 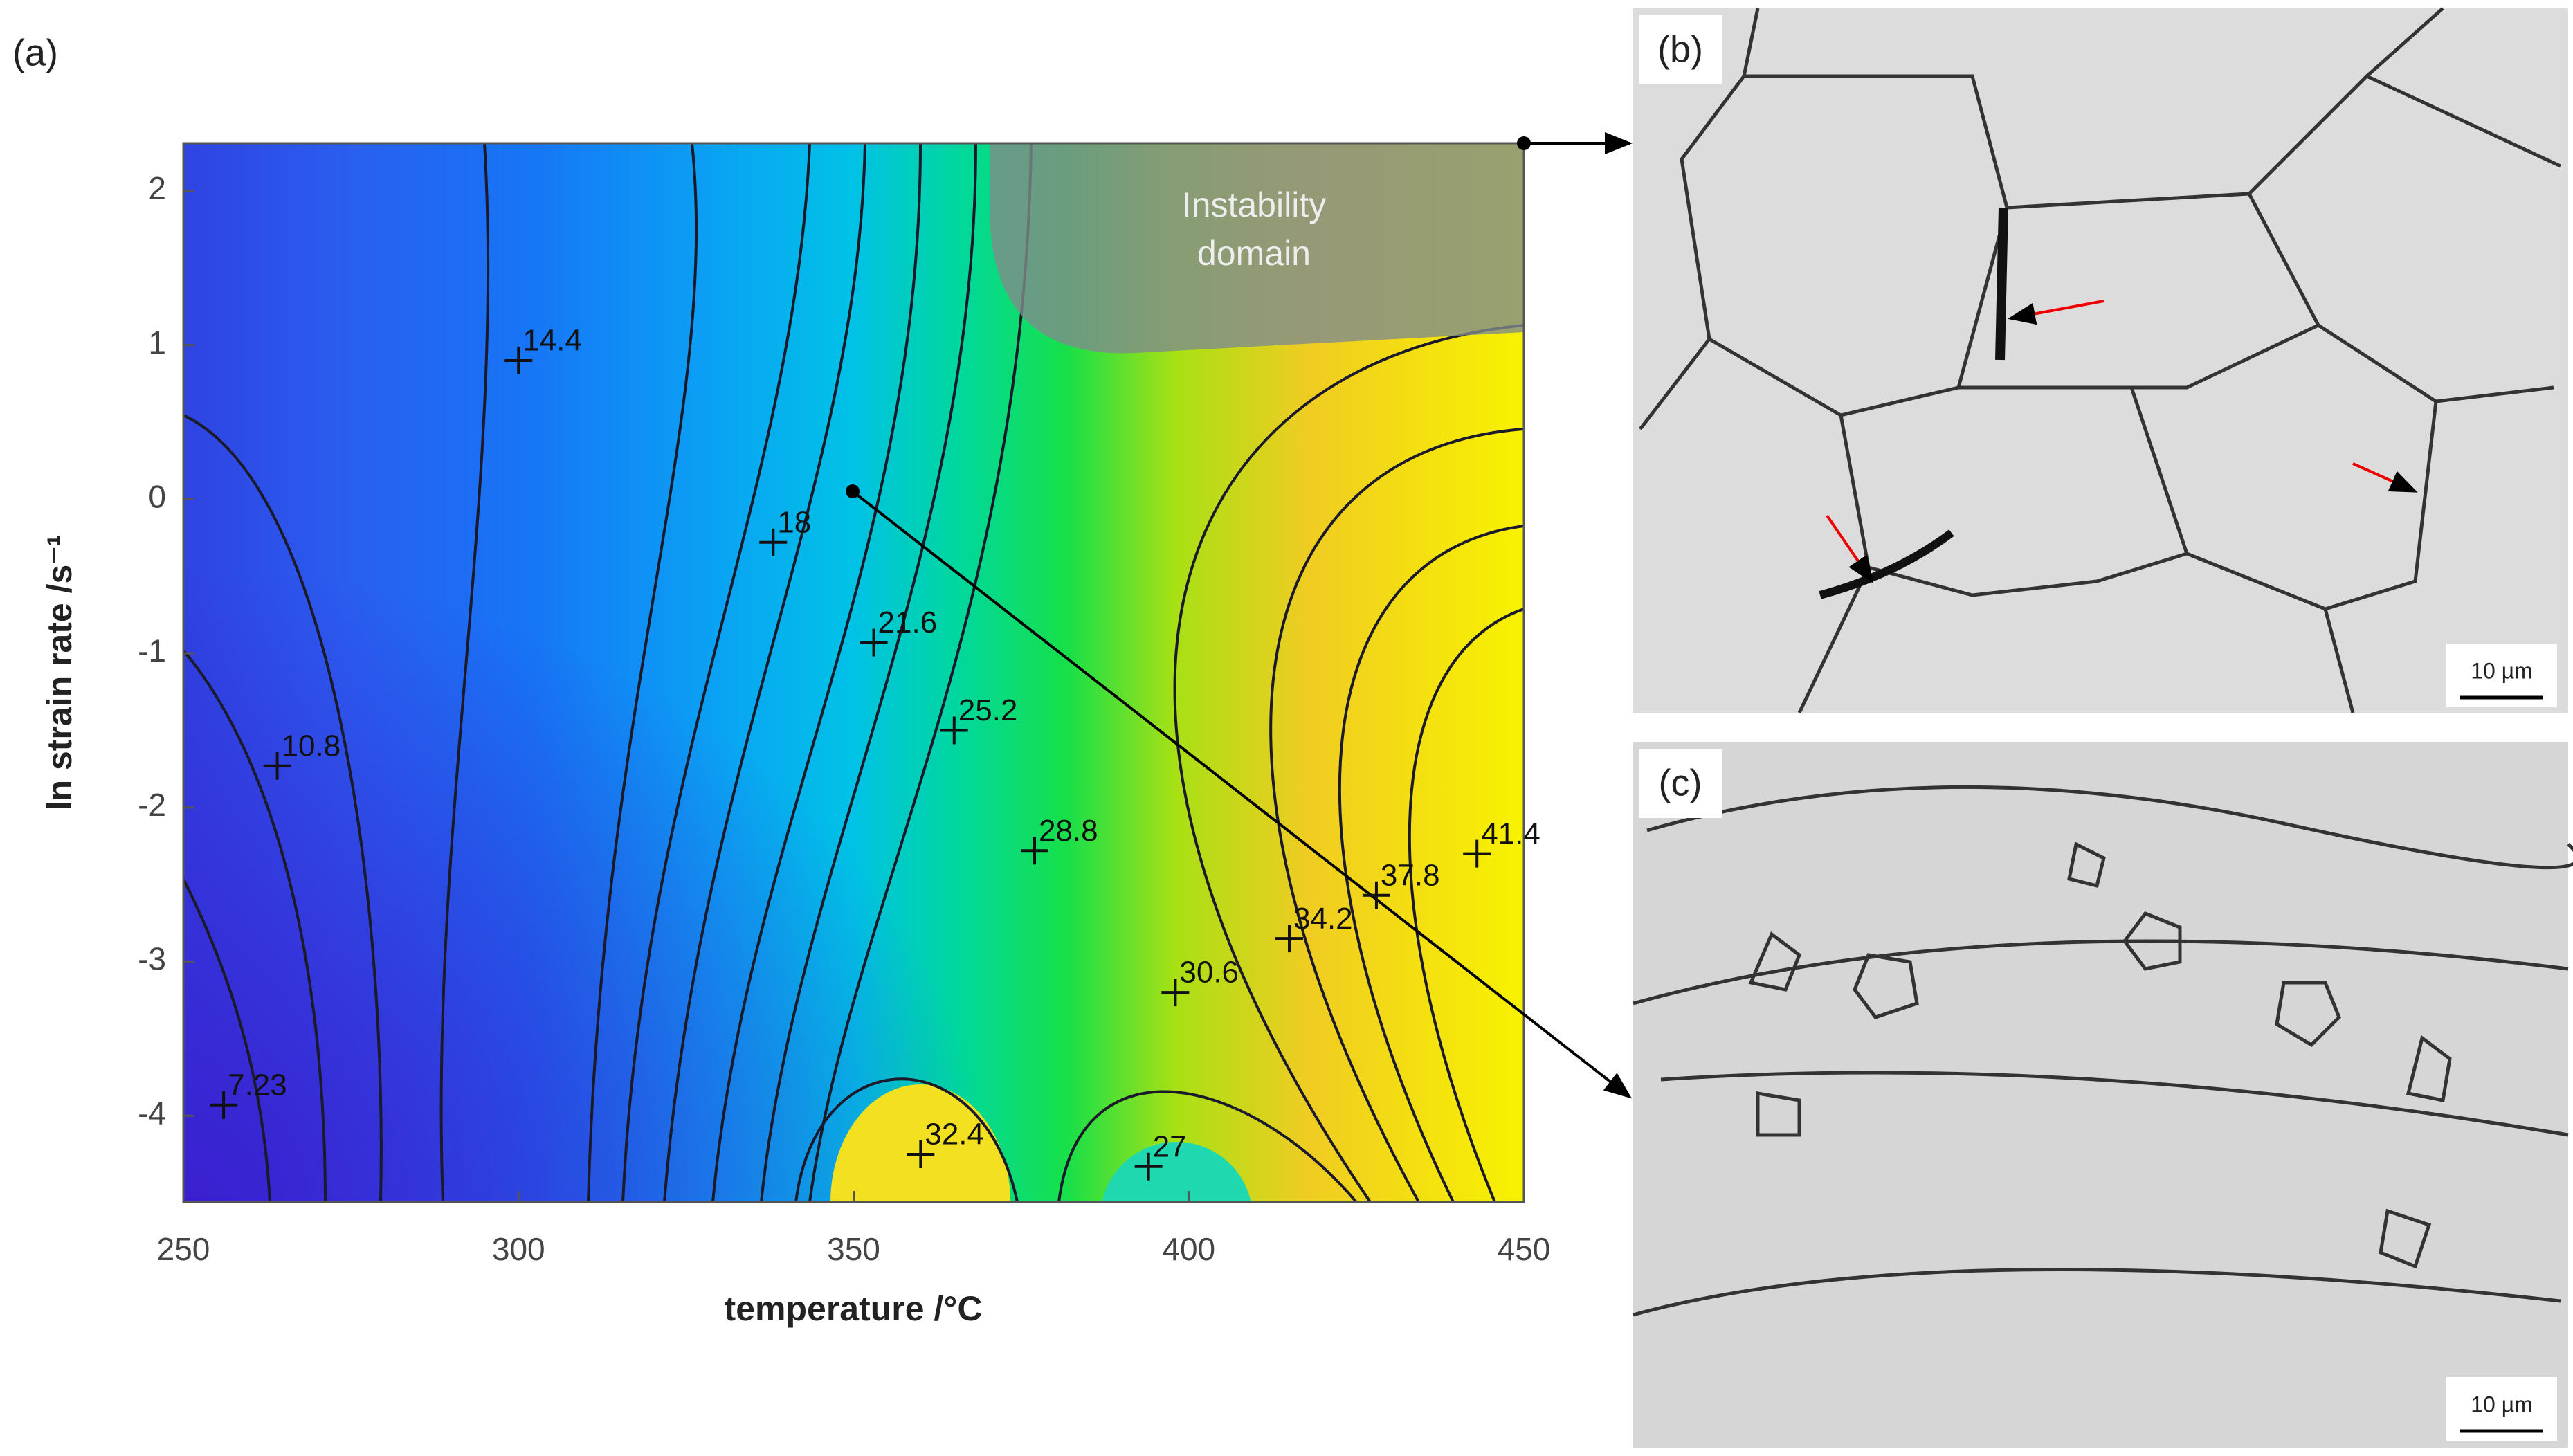 What do you see at coordinates (1410, 875) in the screenshot?
I see `contour-label: 37.8` at bounding box center [1410, 875].